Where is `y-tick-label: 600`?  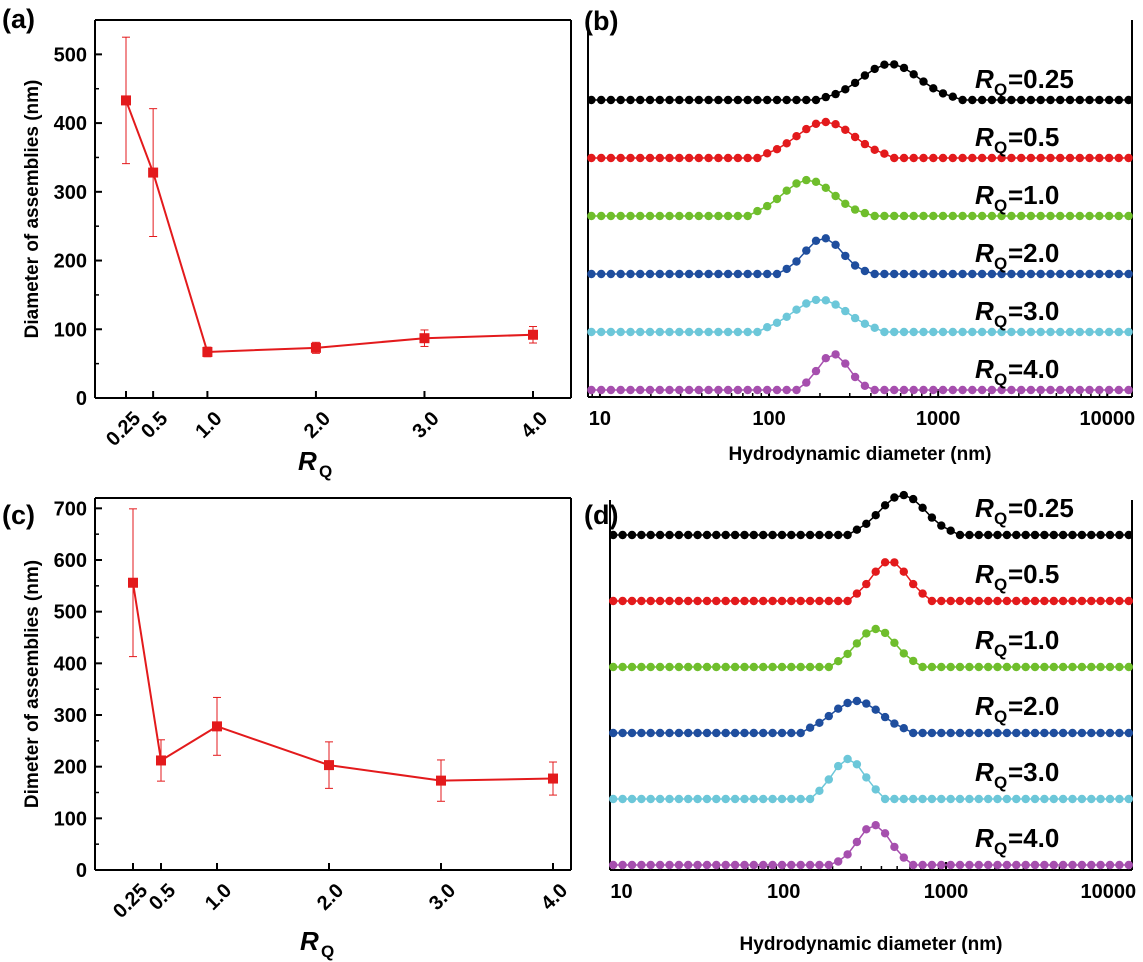 y-tick-label: 600 is located at coordinates (70, 561).